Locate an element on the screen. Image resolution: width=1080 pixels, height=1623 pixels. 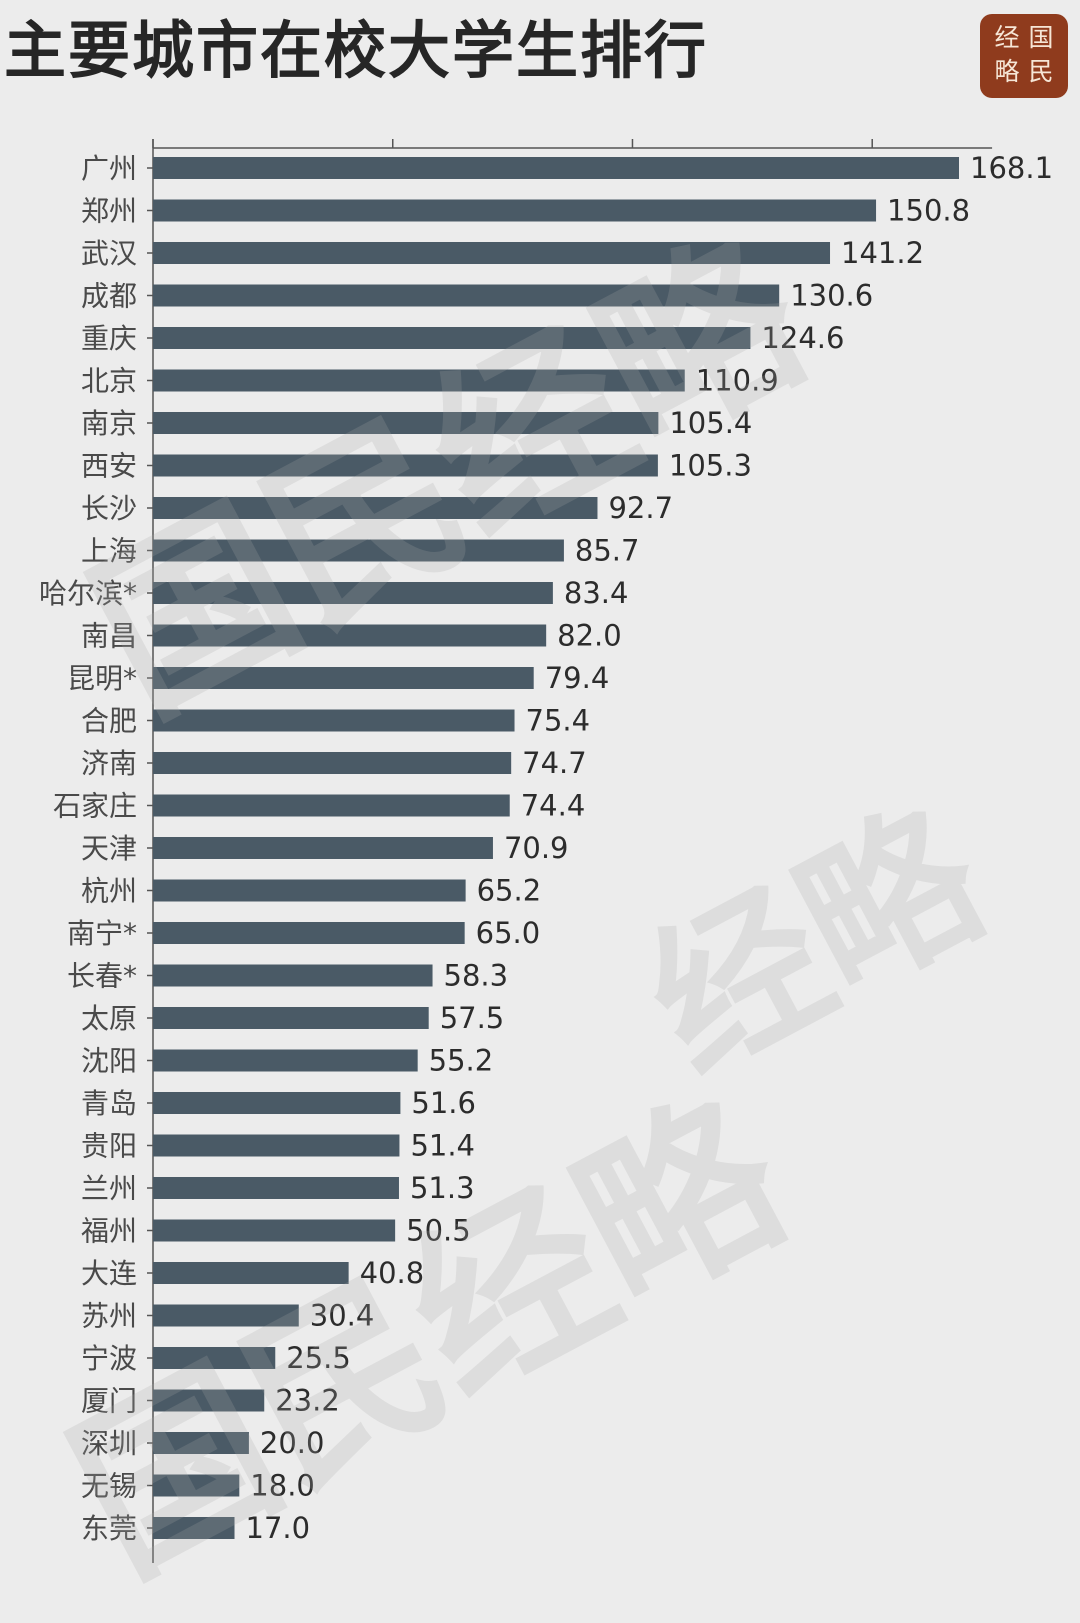
data-label: 74.7 is located at coordinates (554, 763).